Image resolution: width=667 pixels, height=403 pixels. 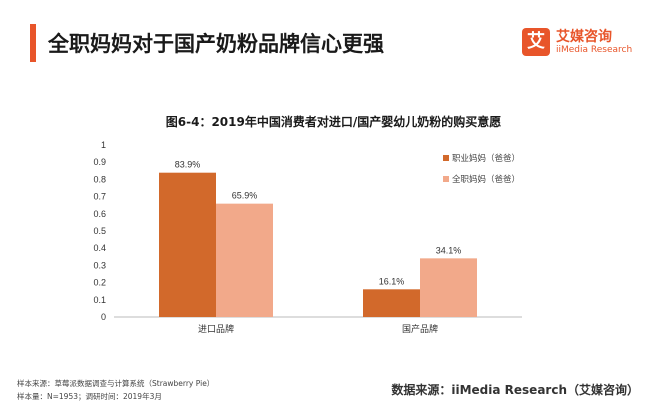 What do you see at coordinates (99, 300) in the screenshot?
I see `y-tick-label: 0.1` at bounding box center [99, 300].